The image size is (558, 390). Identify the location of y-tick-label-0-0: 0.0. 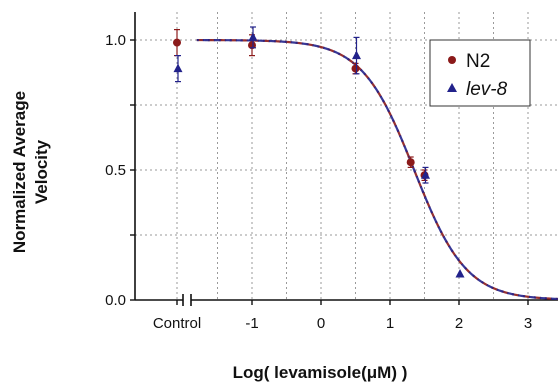
(115, 300).